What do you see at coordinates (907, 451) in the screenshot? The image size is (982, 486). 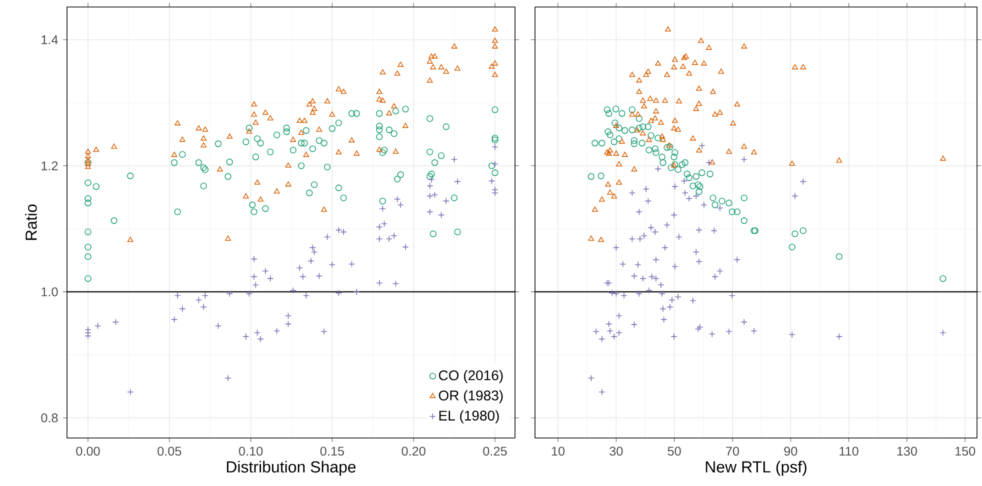 I see `x-tick-label: 130` at bounding box center [907, 451].